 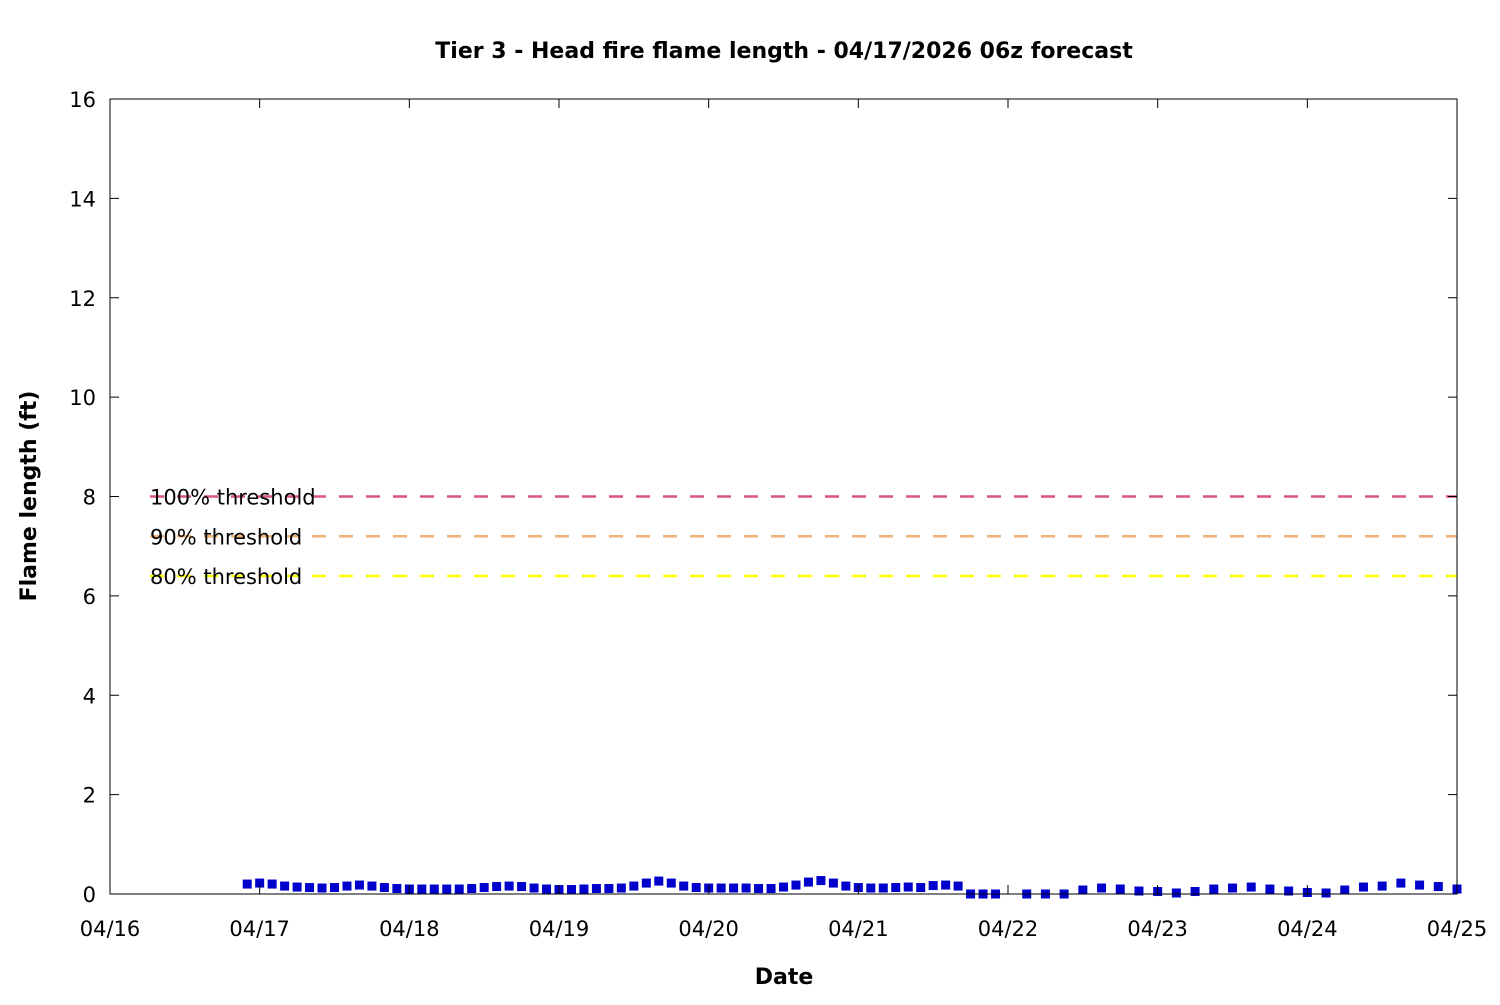 What do you see at coordinates (82, 100) in the screenshot?
I see `y-tick-label: 16` at bounding box center [82, 100].